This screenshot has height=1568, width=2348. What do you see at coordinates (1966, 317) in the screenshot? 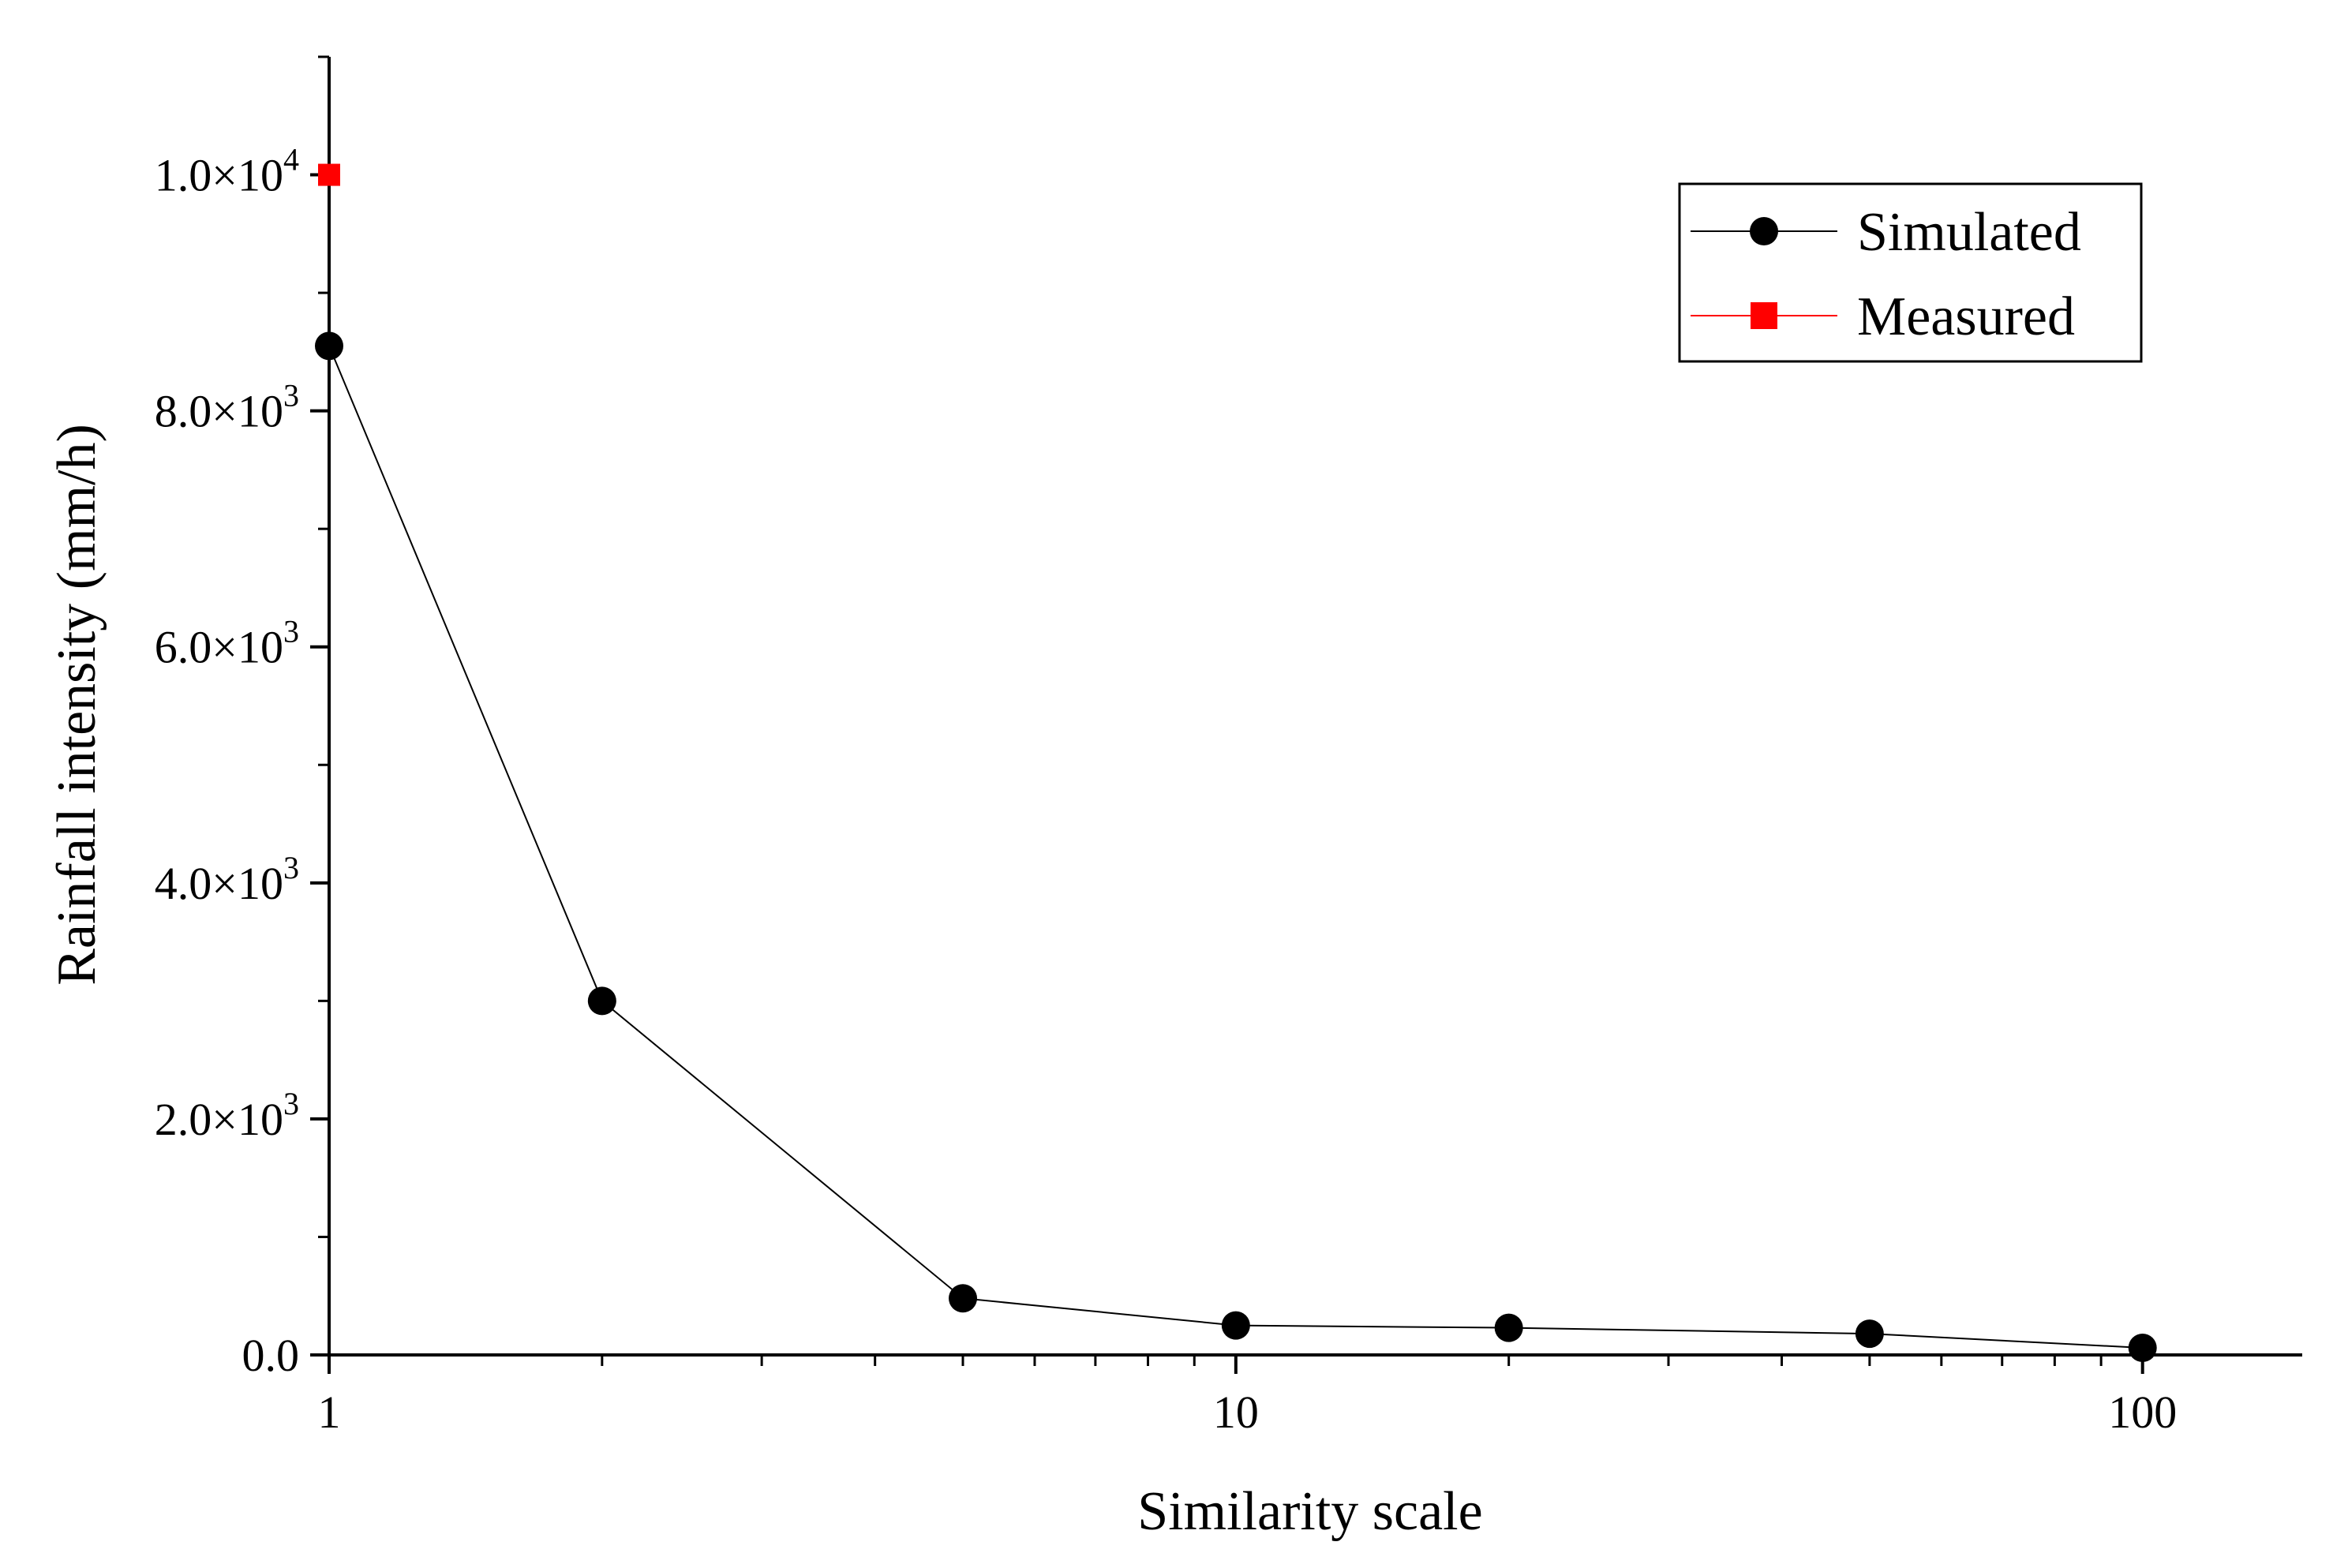
I see `legend-label: Measured` at bounding box center [1966, 317].